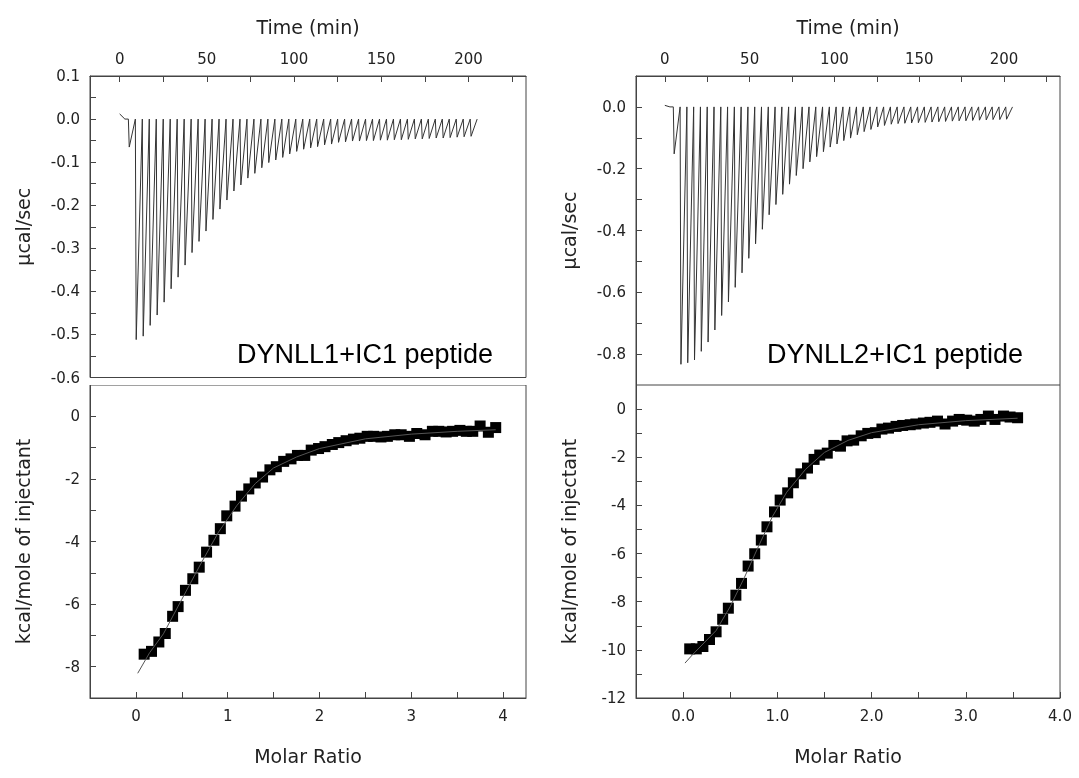  I want to click on y-tick-label: -0.1, so click(65, 162).